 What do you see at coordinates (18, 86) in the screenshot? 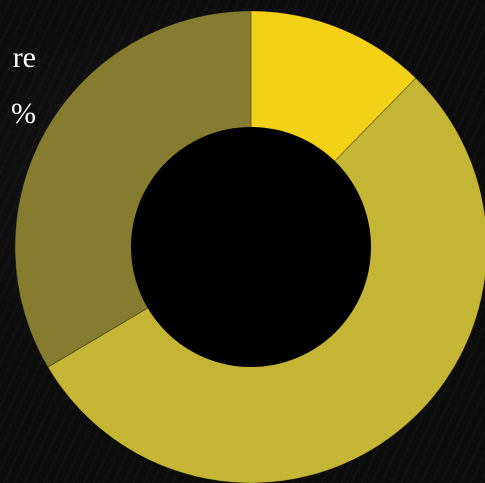
I see `cropped-side-text: re %` at bounding box center [18, 86].